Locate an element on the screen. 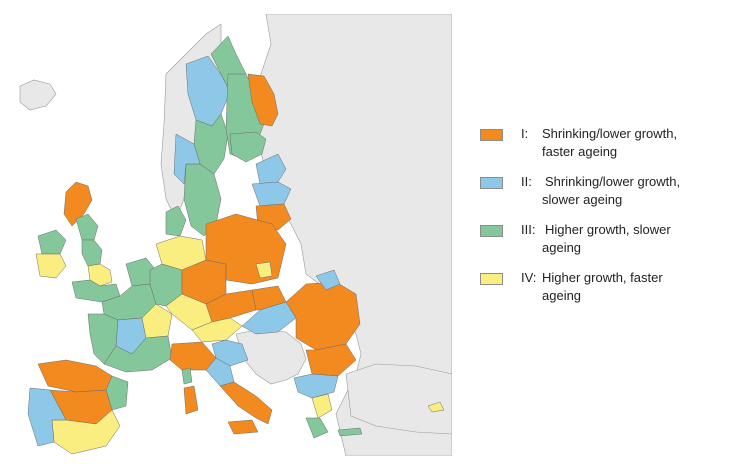 This screenshot has width=732, height=469. region-finland-east is located at coordinates (263, 100).